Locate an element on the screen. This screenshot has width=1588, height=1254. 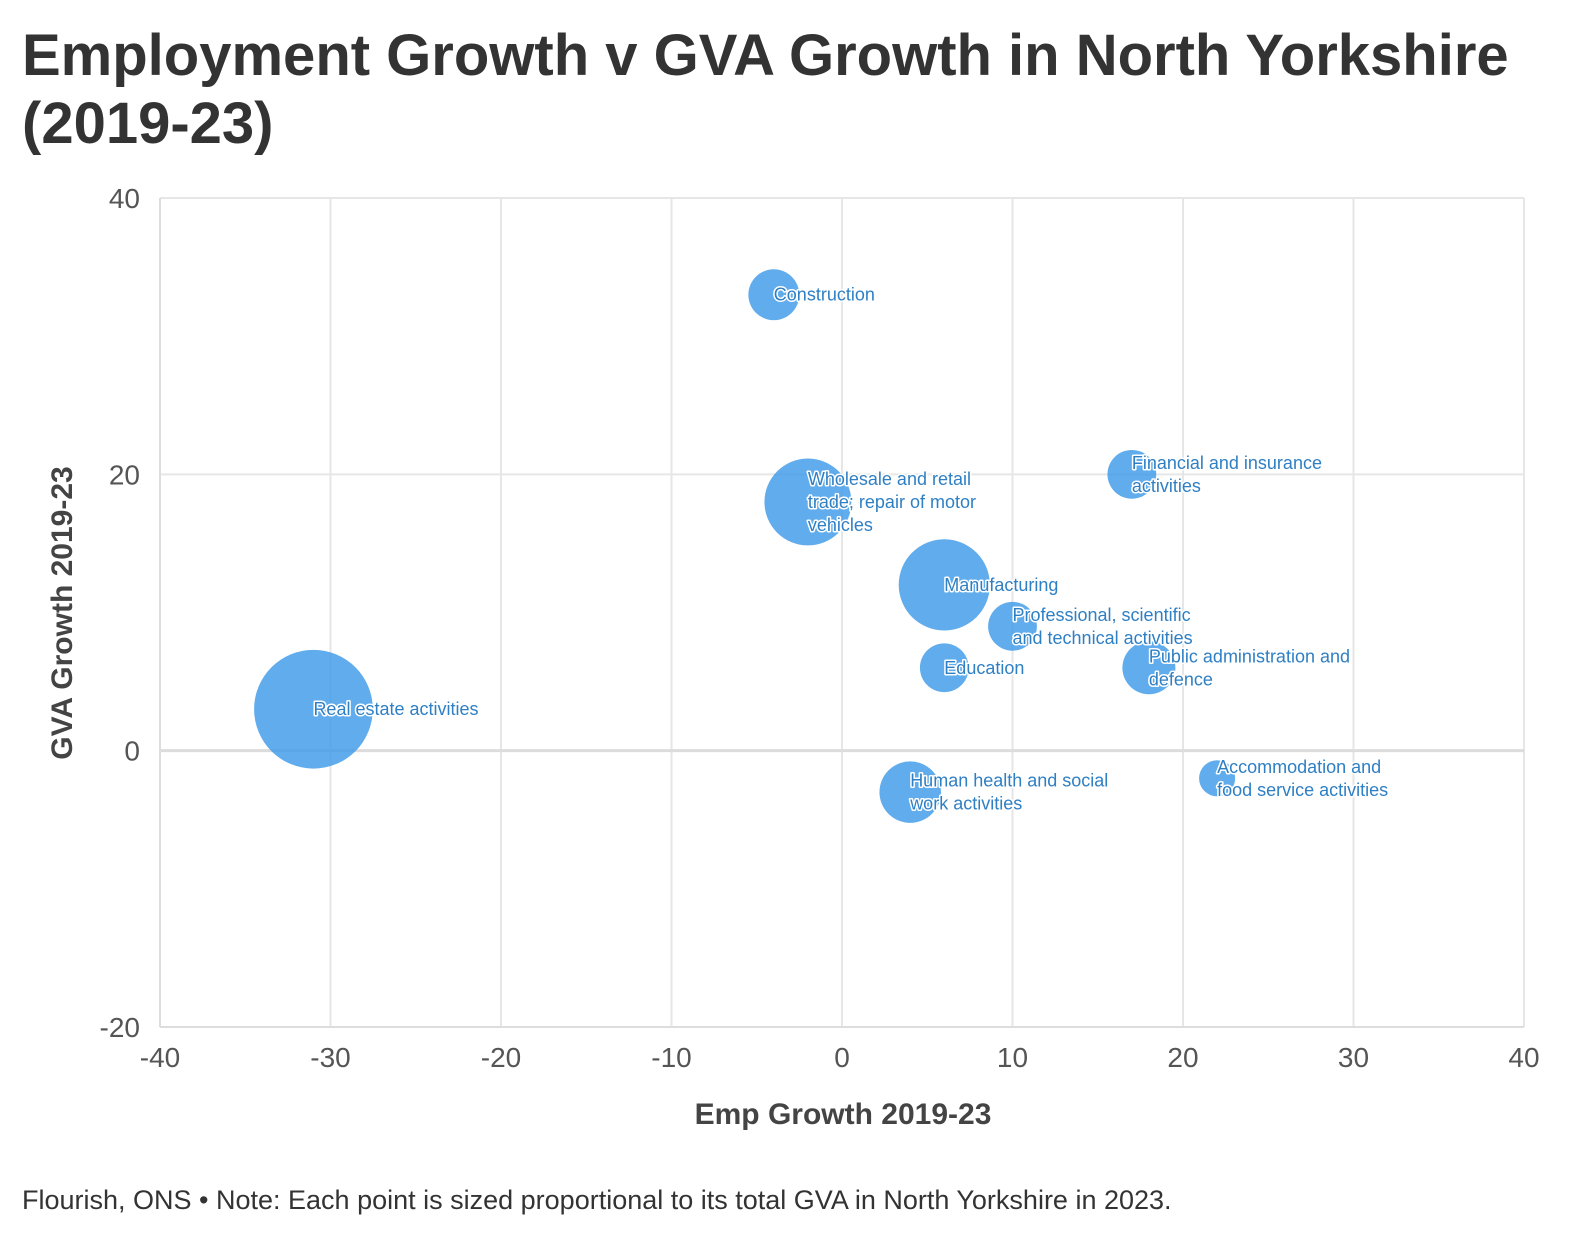
x-tick-label: 30 is located at coordinates (1353, 1057).